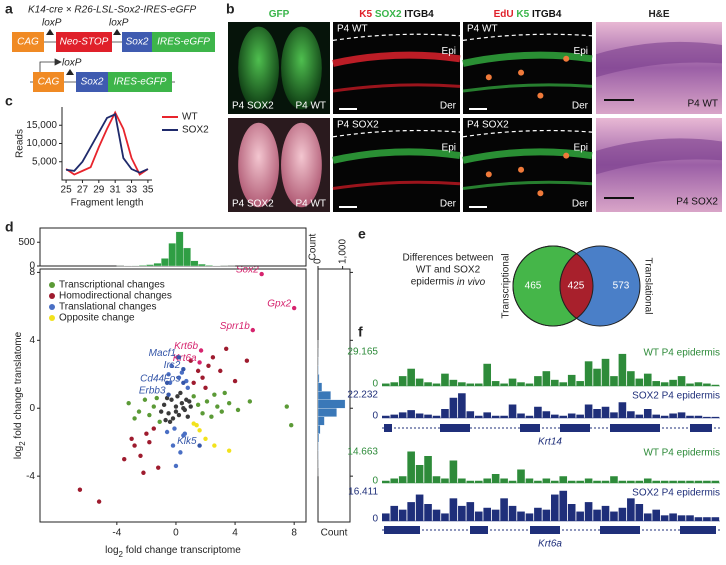 The height and width of the screenshot is (565, 726). I want to click on header-part: GFP, so click(279, 14).